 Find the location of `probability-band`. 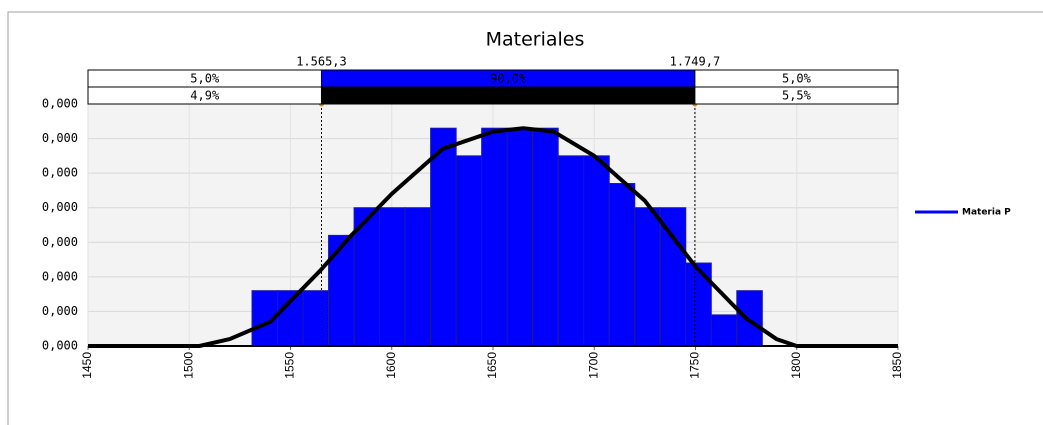

probability-band is located at coordinates (796, 95).